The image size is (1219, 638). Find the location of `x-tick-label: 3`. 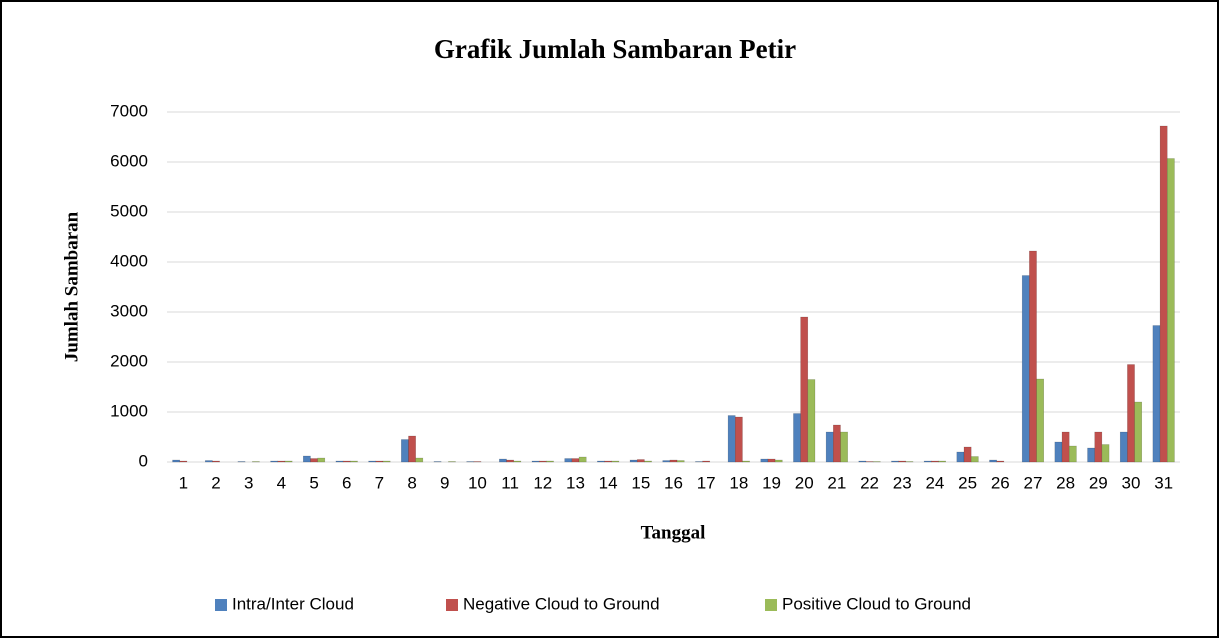

x-tick-label: 3 is located at coordinates (248, 482).